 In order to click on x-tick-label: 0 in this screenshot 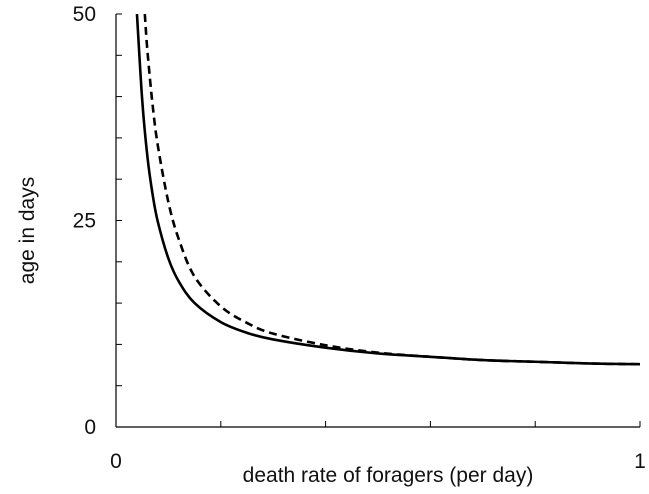, I will do `click(116, 461)`.